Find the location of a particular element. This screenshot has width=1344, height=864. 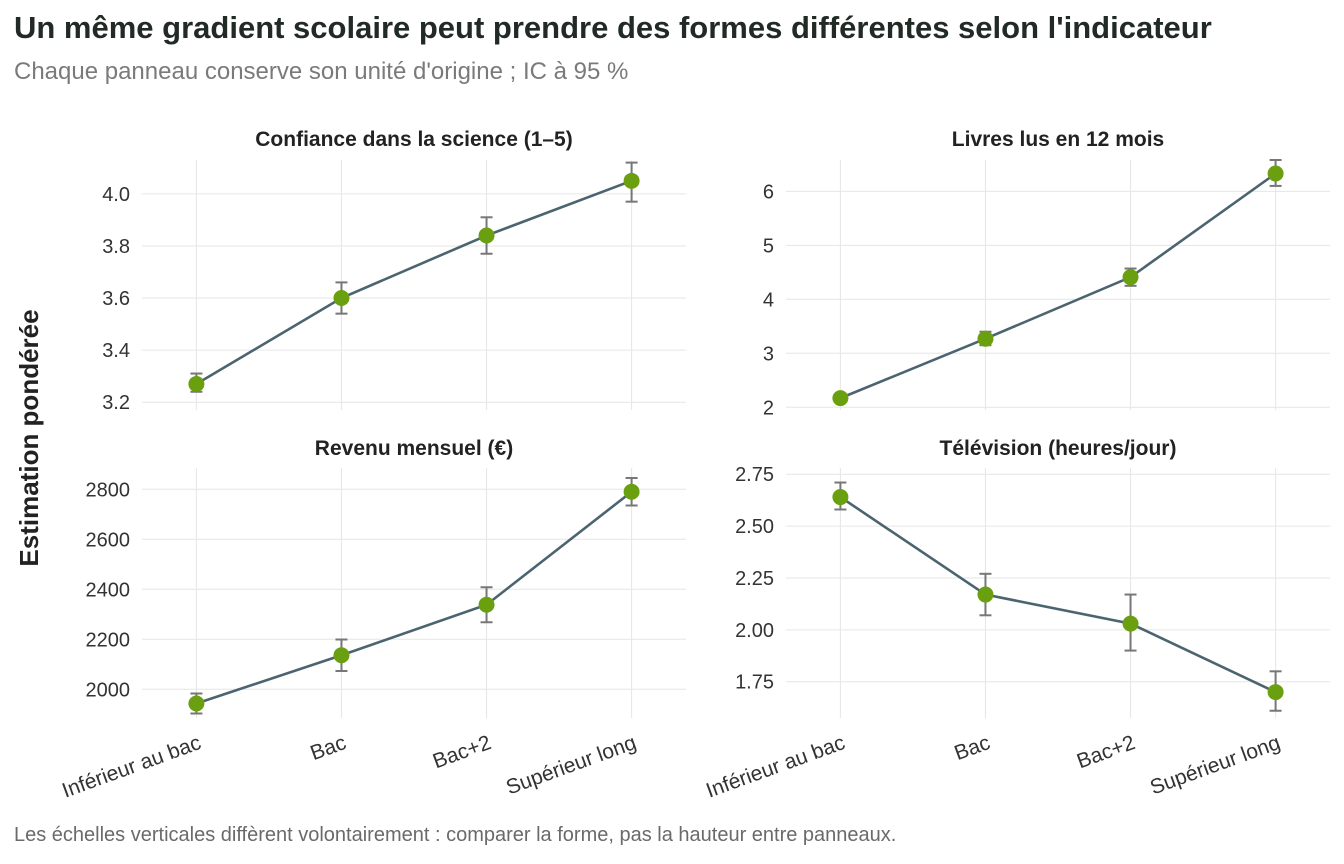

y-tick-label: 4.0 is located at coordinates (116, 195).